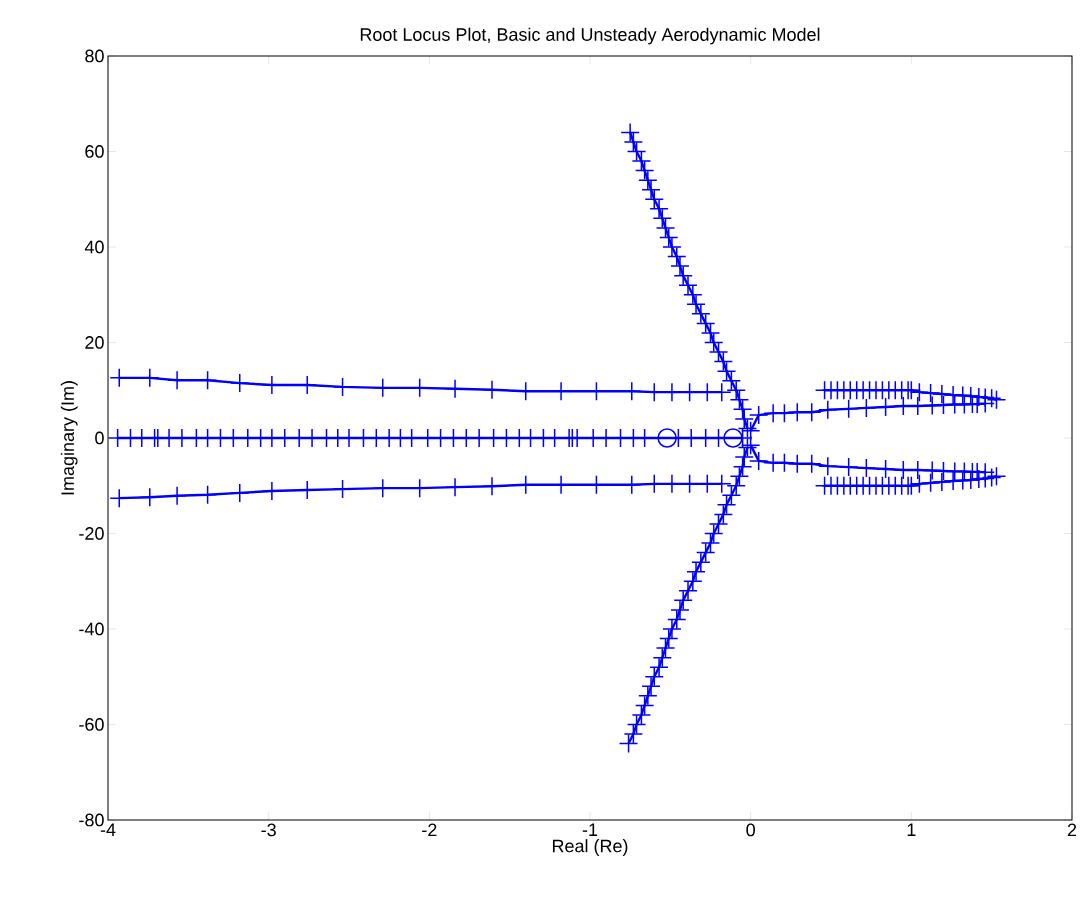 Image resolution: width=1088 pixels, height=904 pixels. Describe the element at coordinates (94, 342) in the screenshot. I see `y-tick-label: 20` at that location.